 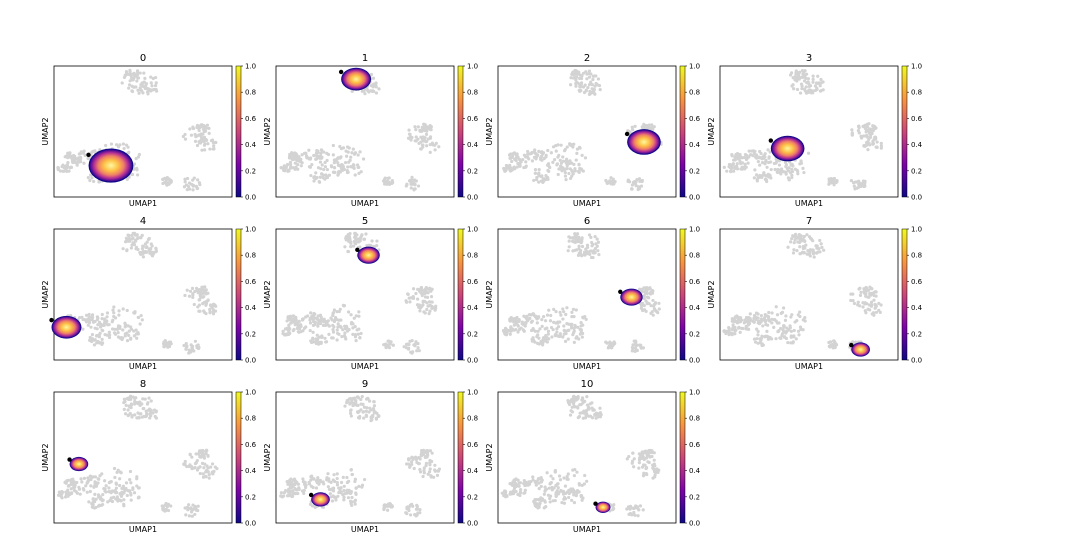 What do you see at coordinates (251, 445) in the screenshot?
I see `colorbar-tick-label: 0.6` at bounding box center [251, 445].